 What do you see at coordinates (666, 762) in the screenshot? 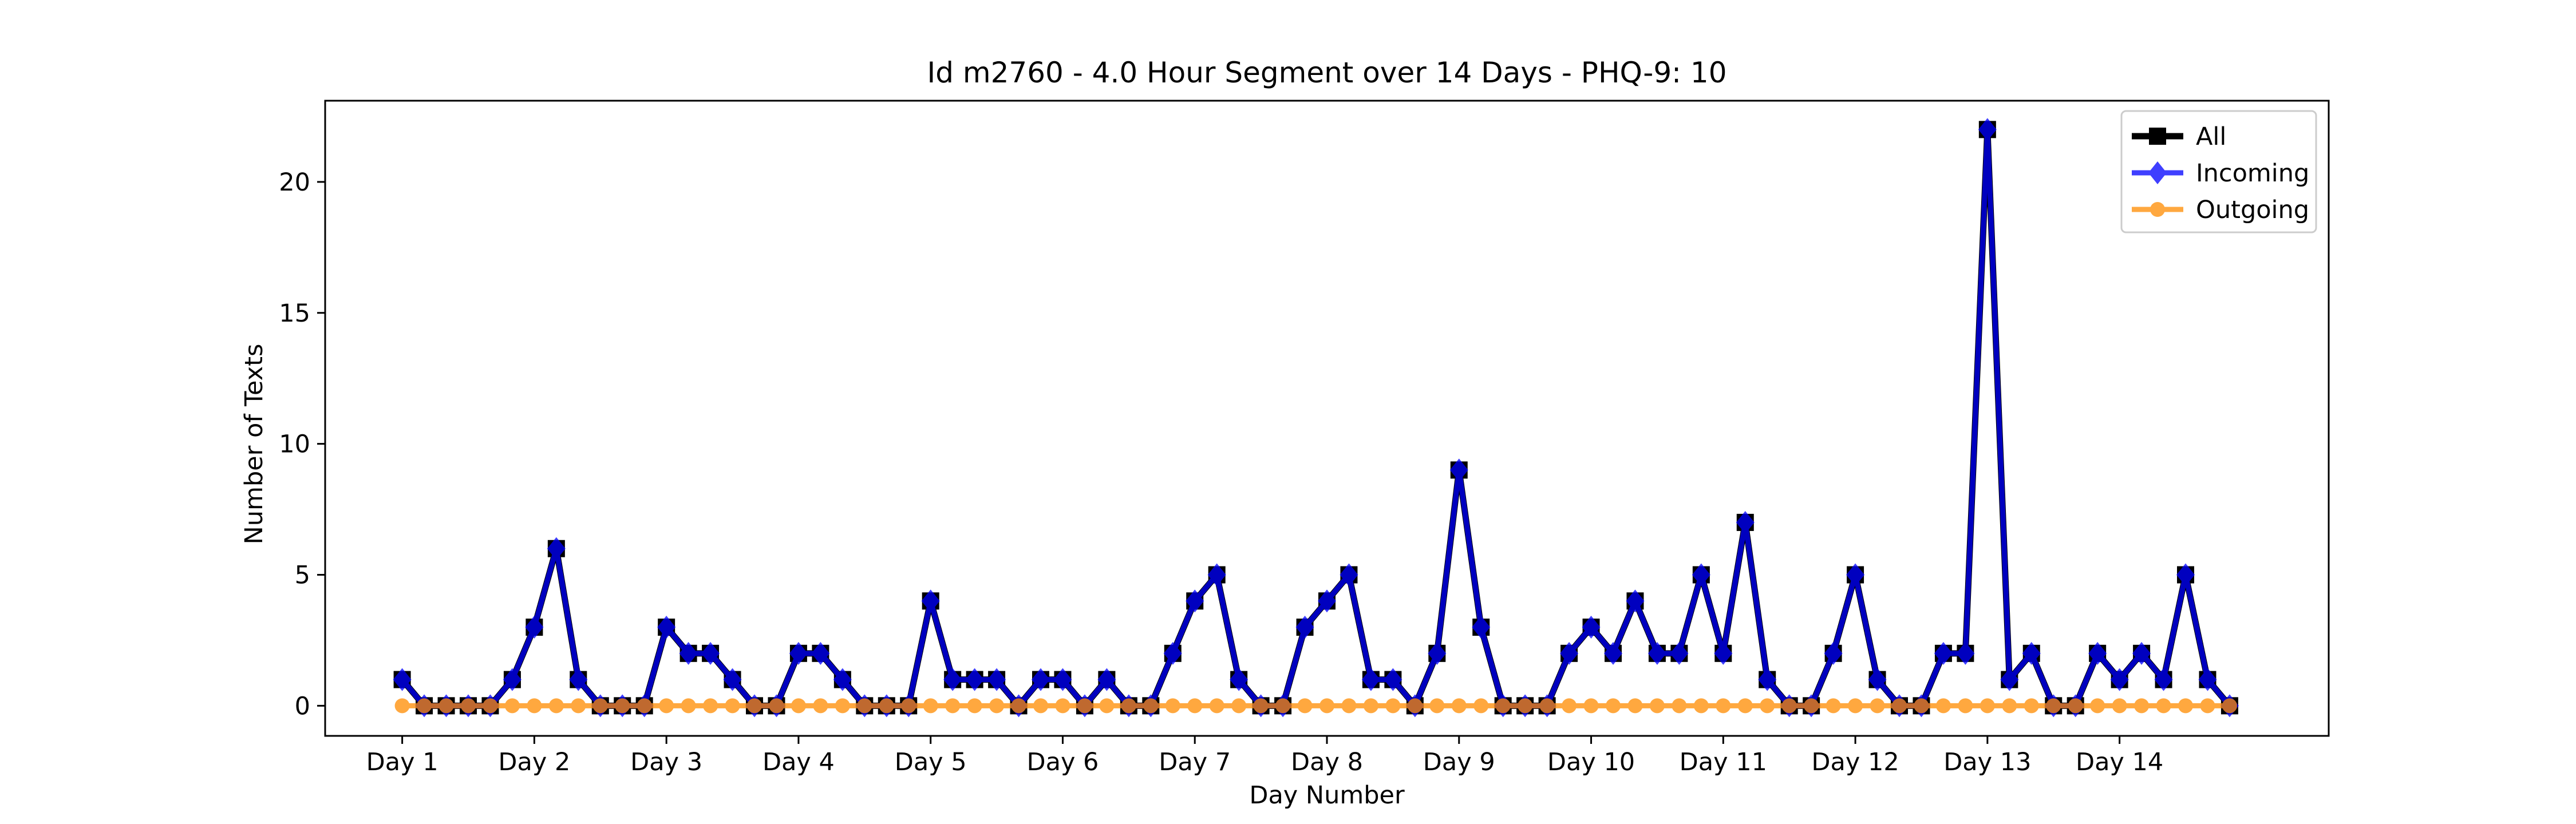
I see `x-tick-label: Day 3` at bounding box center [666, 762].